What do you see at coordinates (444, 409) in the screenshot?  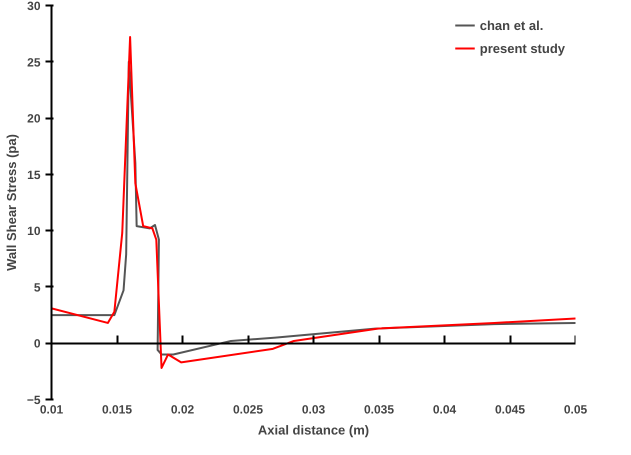 I see `x-tick-label: 0.04` at bounding box center [444, 409].